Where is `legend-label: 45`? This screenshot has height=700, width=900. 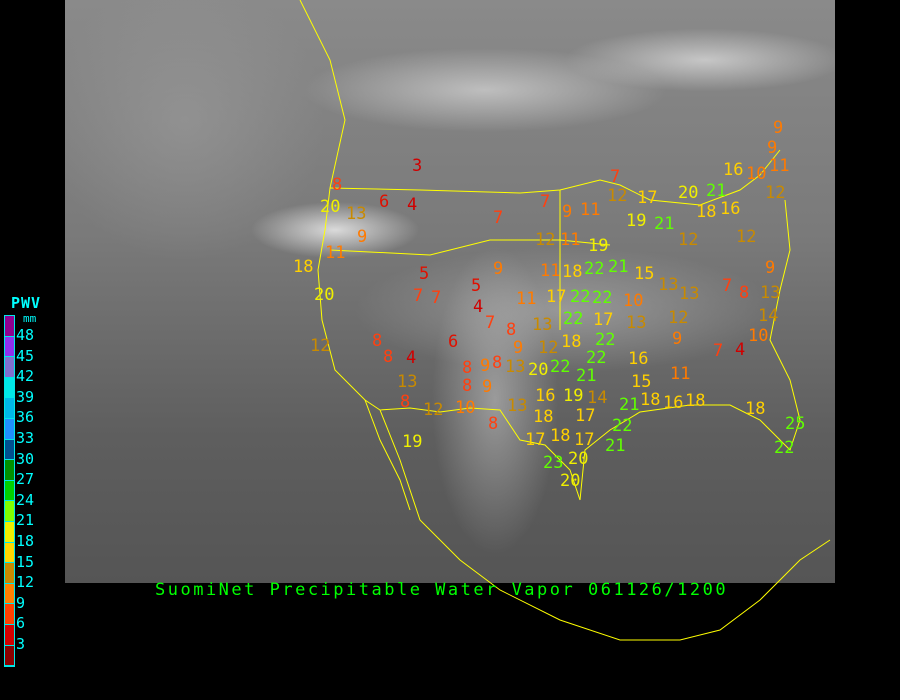 legend-label: 45 is located at coordinates (25, 355).